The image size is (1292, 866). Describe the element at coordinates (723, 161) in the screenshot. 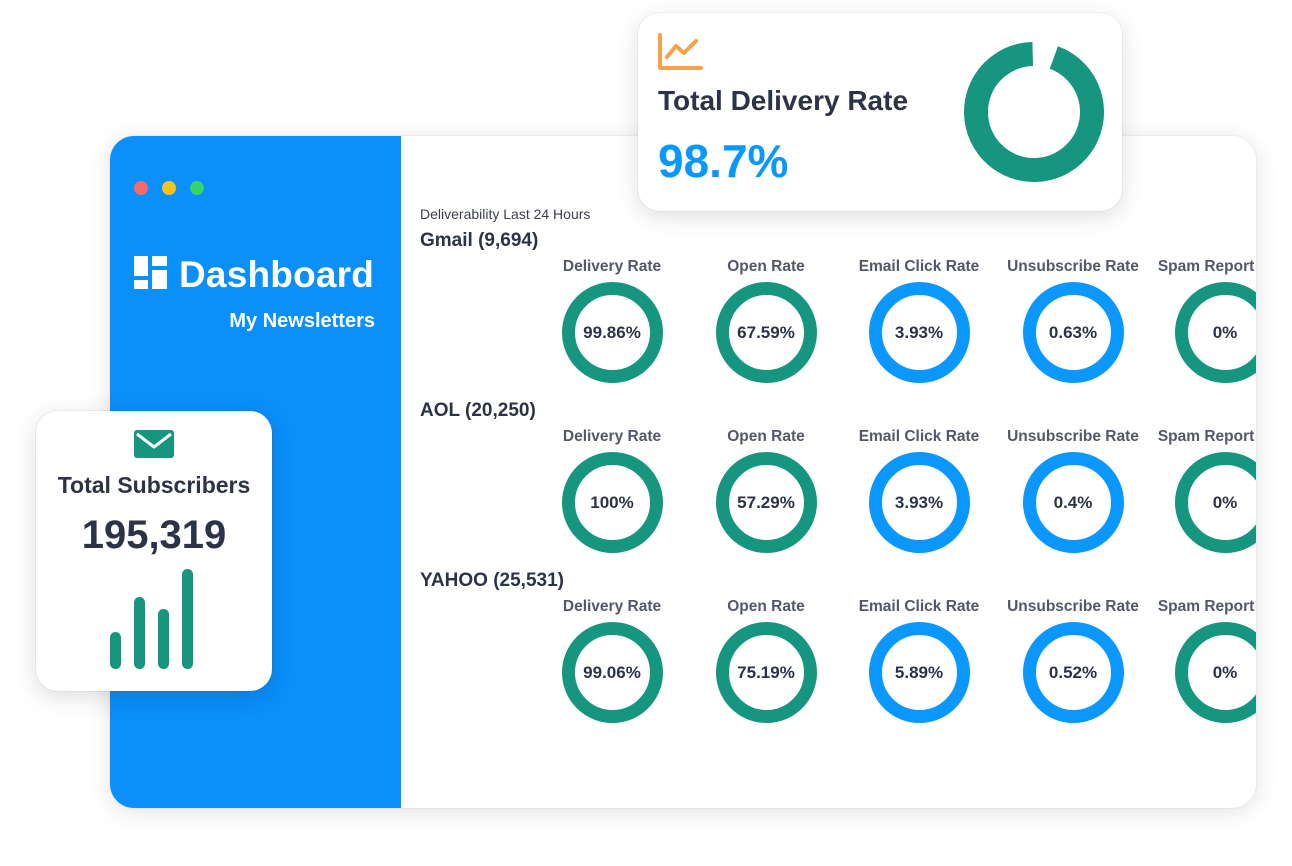

I see `delivery-card-value: 98.7%` at that location.